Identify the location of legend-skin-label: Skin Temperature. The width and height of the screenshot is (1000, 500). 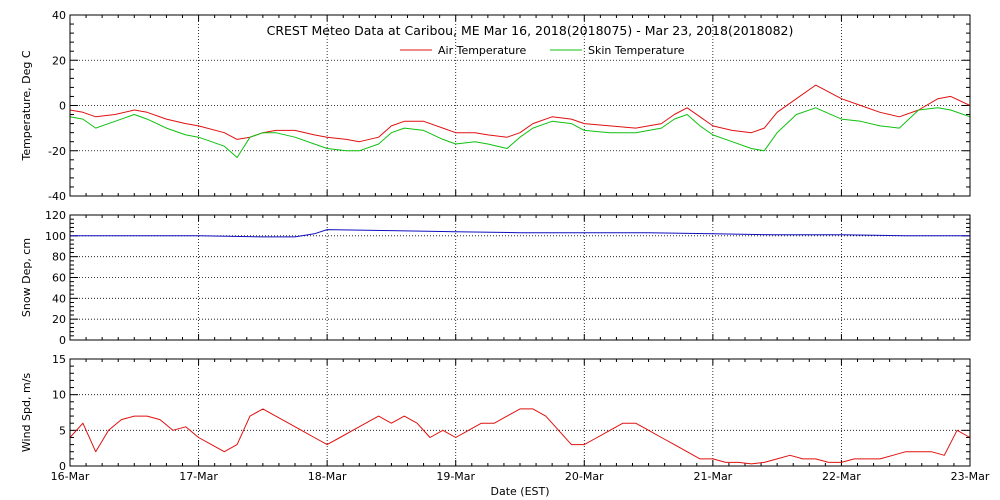
(636, 50).